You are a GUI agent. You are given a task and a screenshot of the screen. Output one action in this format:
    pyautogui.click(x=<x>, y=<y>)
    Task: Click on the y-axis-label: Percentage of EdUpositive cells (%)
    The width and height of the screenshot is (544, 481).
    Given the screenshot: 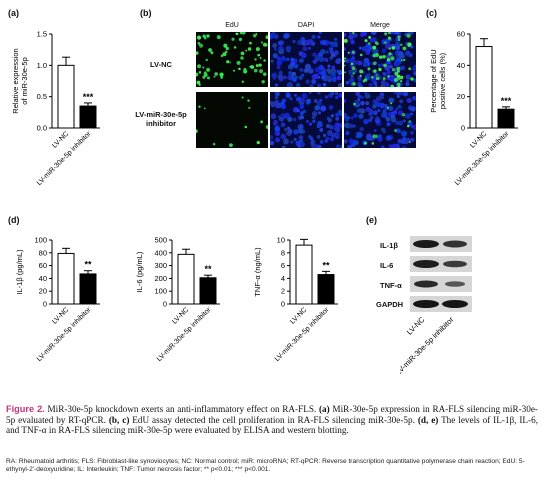 What is the action you would take?
    pyautogui.click(x=438, y=80)
    